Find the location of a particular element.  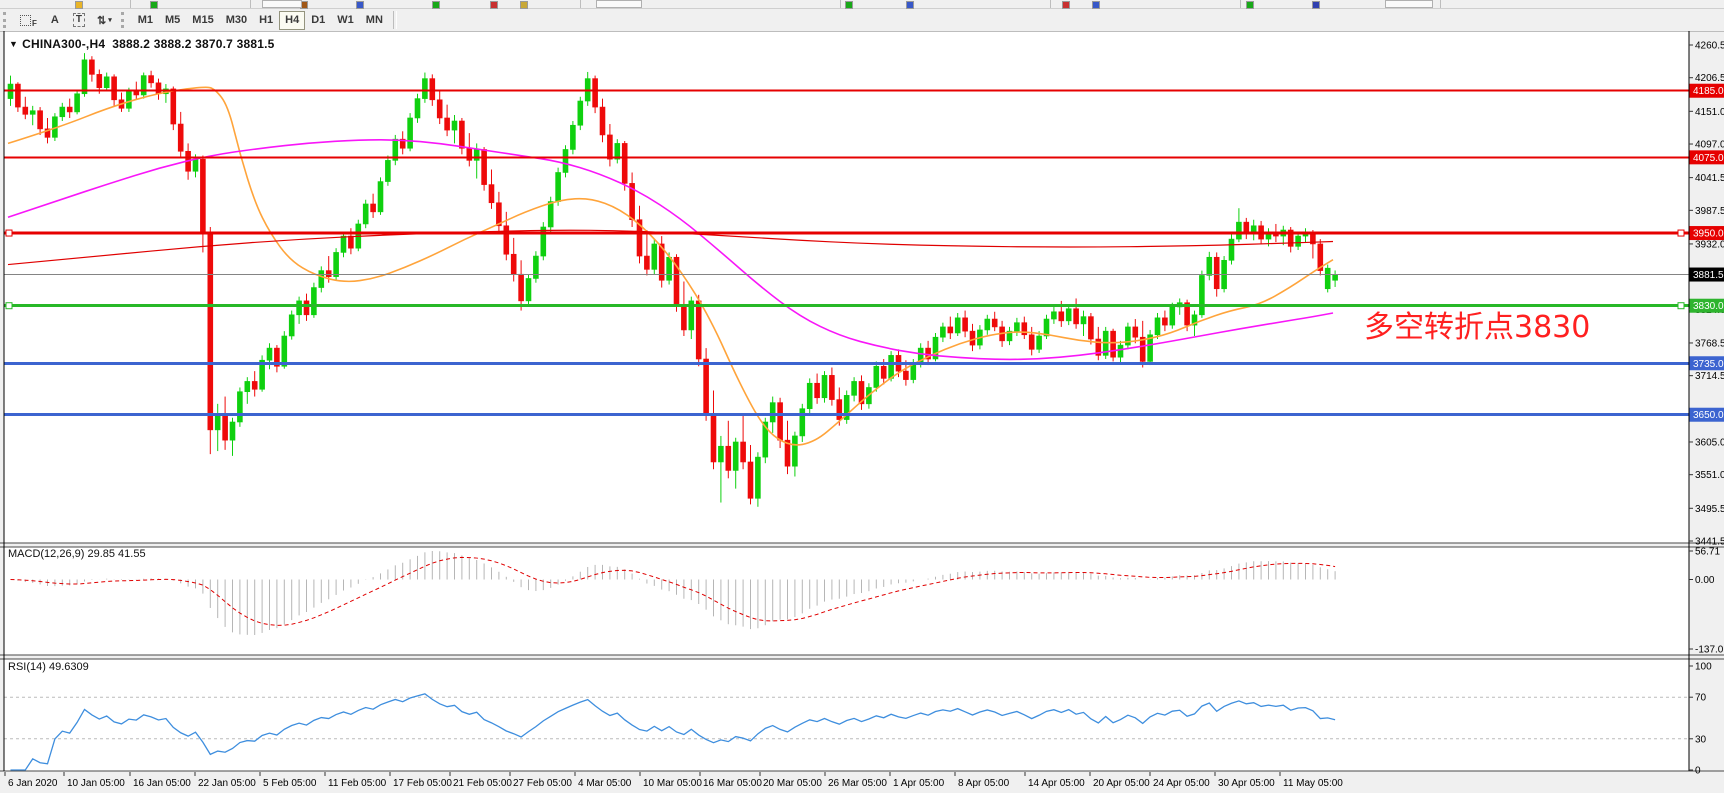

time-label: 20 Apr 05:00 is located at coordinates (1121, 783).